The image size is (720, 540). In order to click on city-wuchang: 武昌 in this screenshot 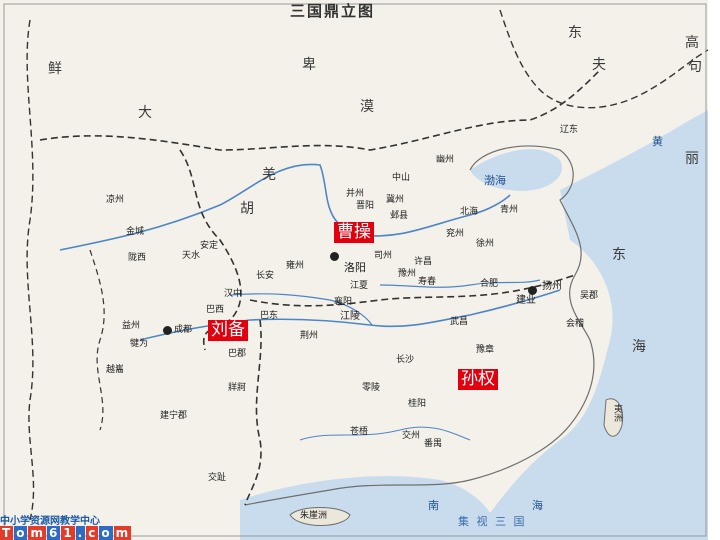, I will do `click(459, 322)`.